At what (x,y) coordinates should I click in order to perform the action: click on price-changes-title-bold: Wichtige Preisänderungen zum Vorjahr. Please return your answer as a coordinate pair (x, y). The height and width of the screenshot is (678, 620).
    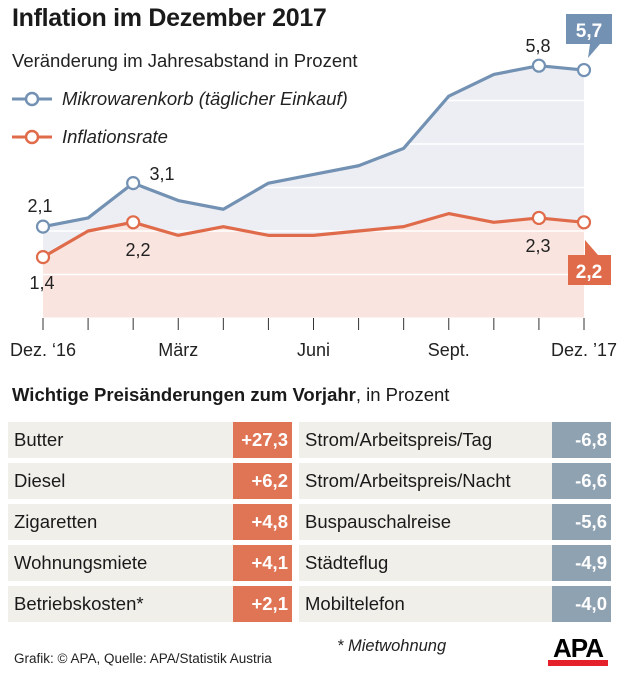
    Looking at the image, I should click on (184, 394).